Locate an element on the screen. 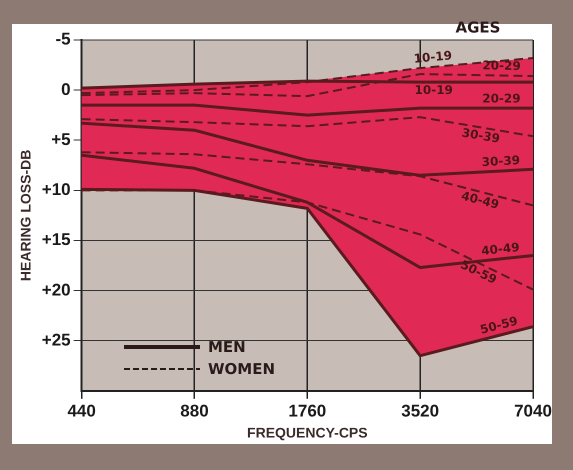 Image resolution: width=573 pixels, height=470 pixels. annotation: WOMEN is located at coordinates (242, 369).